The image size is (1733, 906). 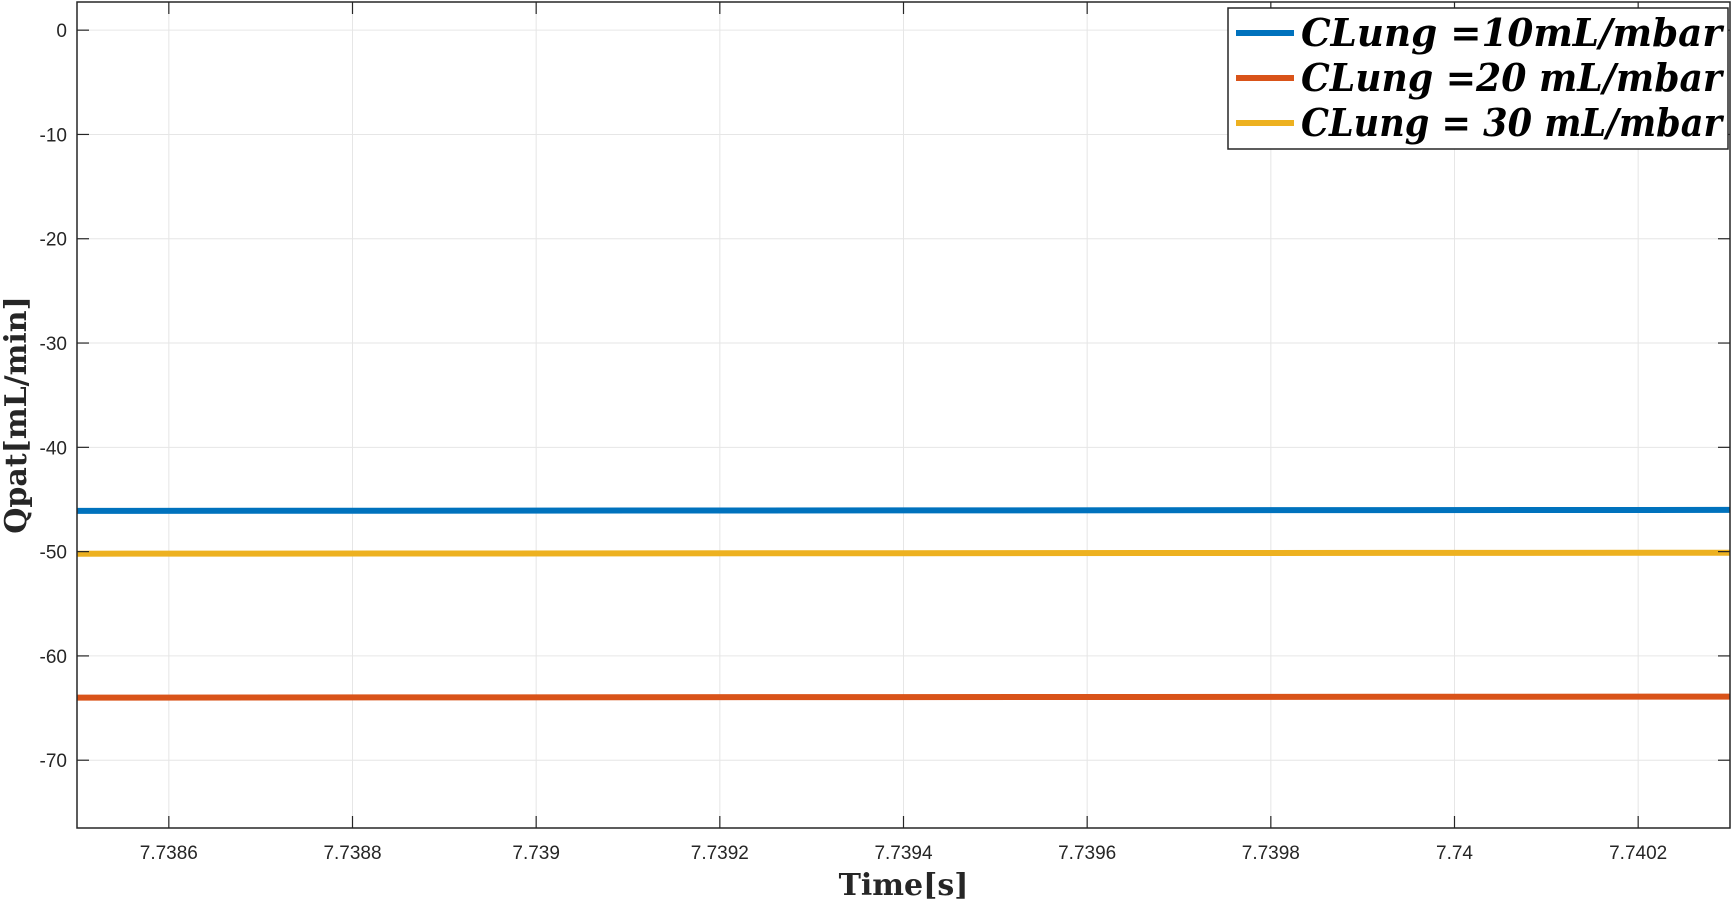 I want to click on x-tick-label: 7.739, so click(x=536, y=853).